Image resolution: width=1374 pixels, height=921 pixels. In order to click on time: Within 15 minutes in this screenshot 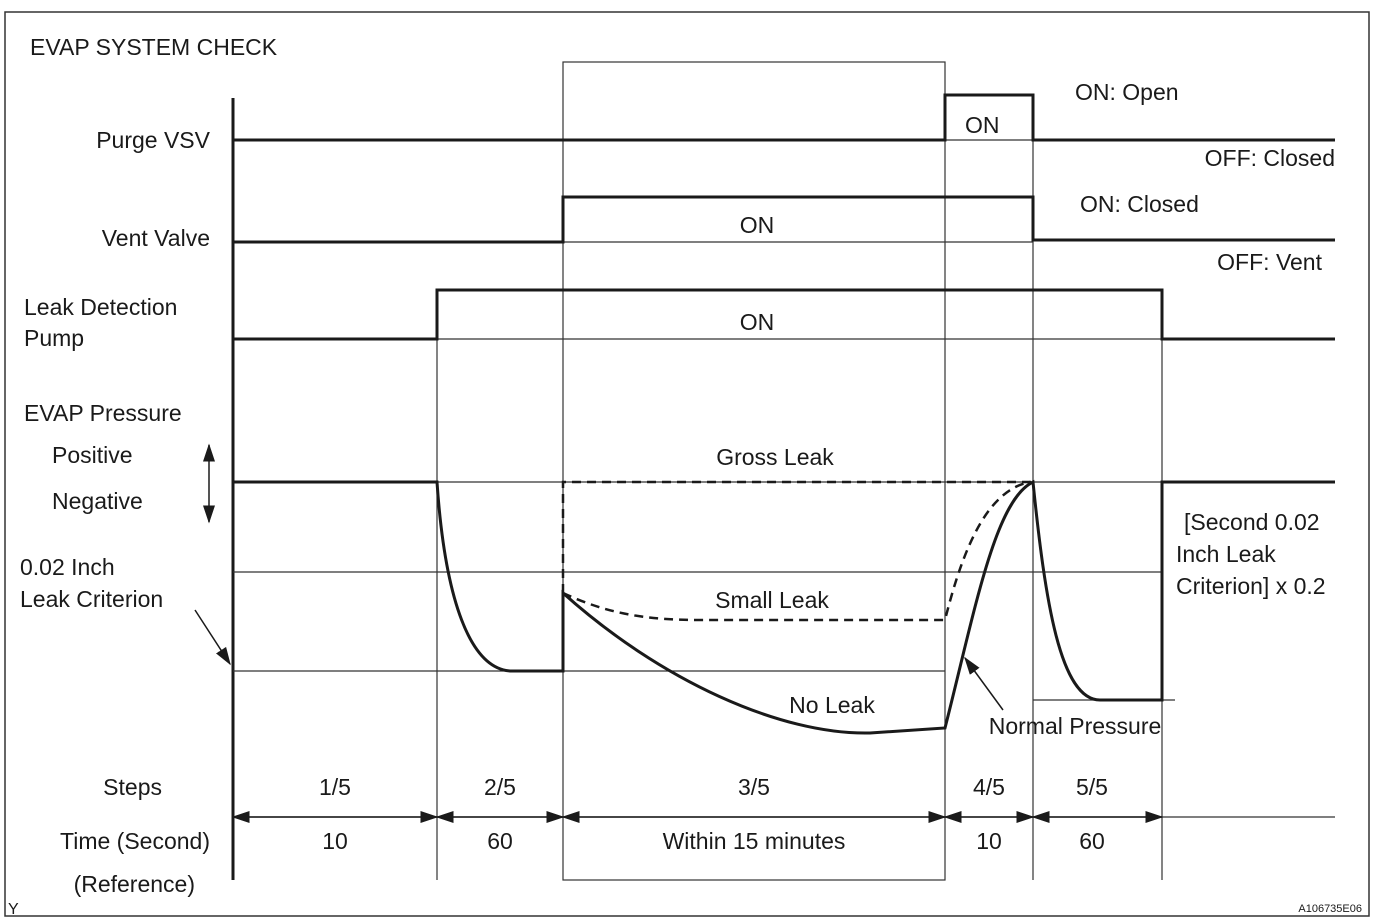, I will do `click(754, 841)`.